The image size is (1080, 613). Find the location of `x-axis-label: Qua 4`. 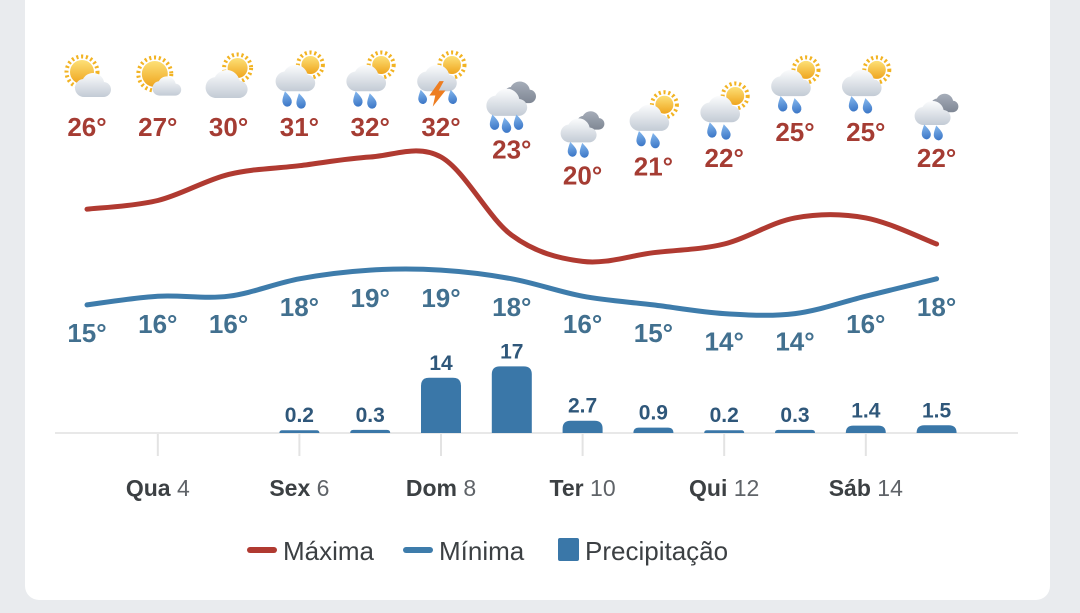

x-axis-label: Qua 4 is located at coordinates (158, 488).